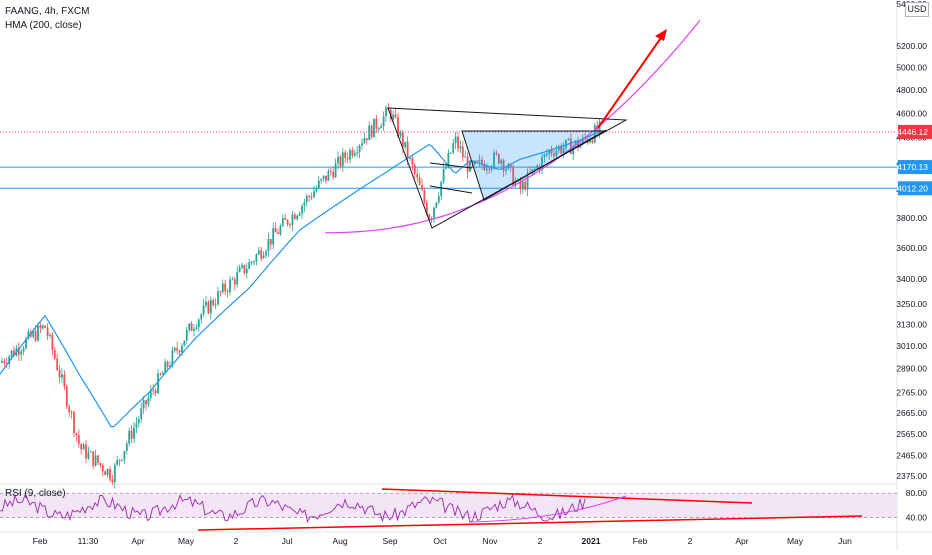  What do you see at coordinates (451, 165) in the screenshot?
I see `flag-line-top` at bounding box center [451, 165].